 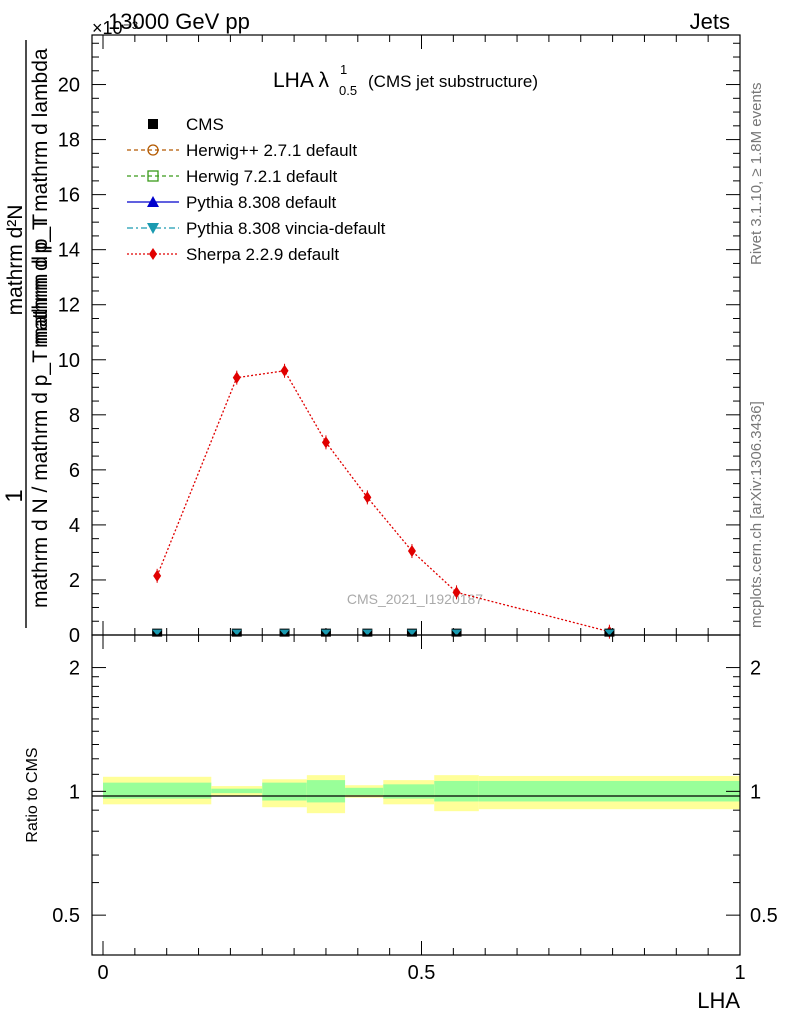 I want to click on rivet-label: Rivet 3.1.10, ≥ 1.8M events, so click(x=756, y=174).